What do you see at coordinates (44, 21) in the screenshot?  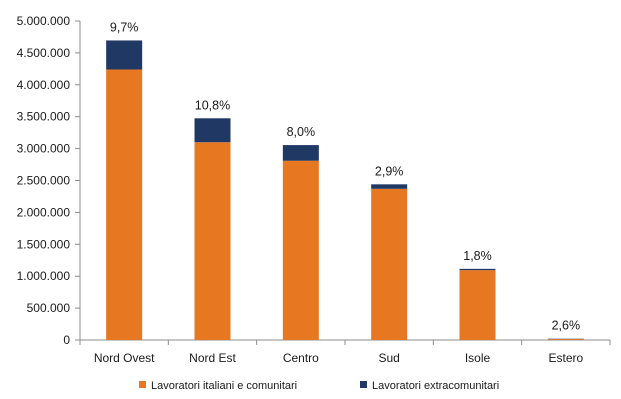 I see `y-tick-label: 5.000.000` at bounding box center [44, 21].